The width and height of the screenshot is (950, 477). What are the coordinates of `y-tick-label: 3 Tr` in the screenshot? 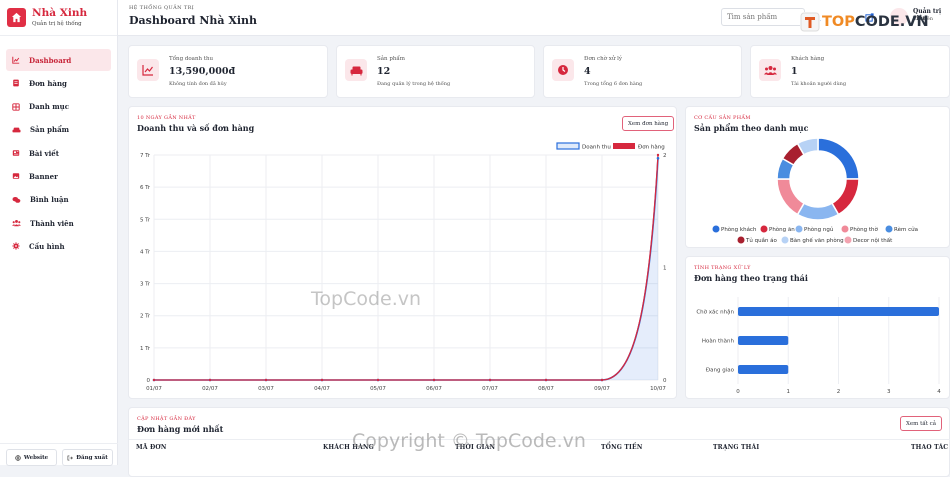 It's located at (145, 285).